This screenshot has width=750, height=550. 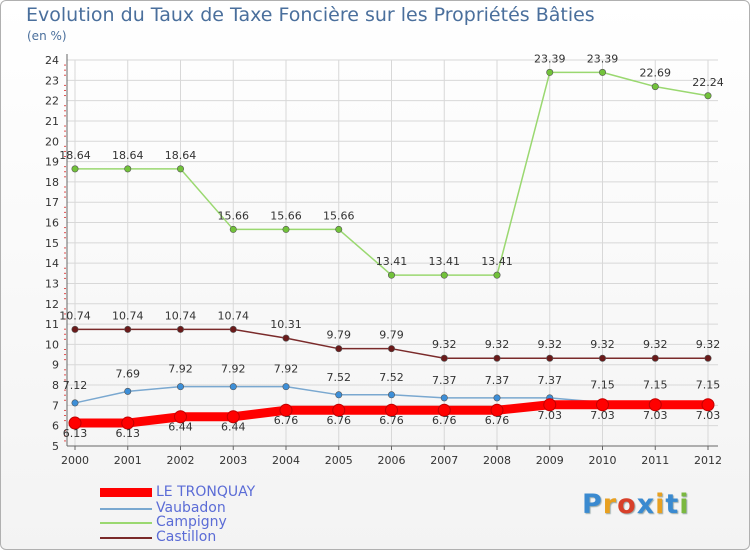 What do you see at coordinates (444, 460) in the screenshot?
I see `x-tick-label: 2007` at bounding box center [444, 460].